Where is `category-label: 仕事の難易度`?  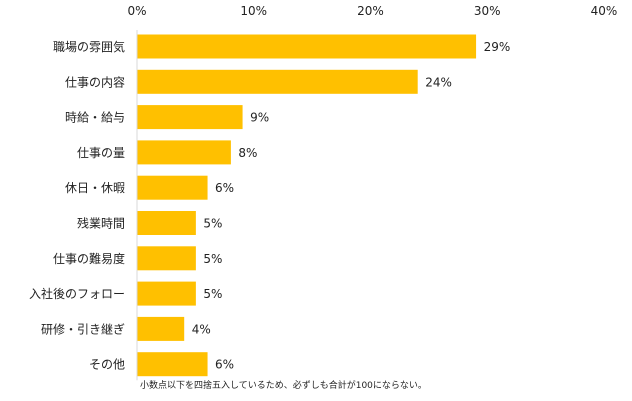 category-label: 仕事の難易度 is located at coordinates (89, 258).